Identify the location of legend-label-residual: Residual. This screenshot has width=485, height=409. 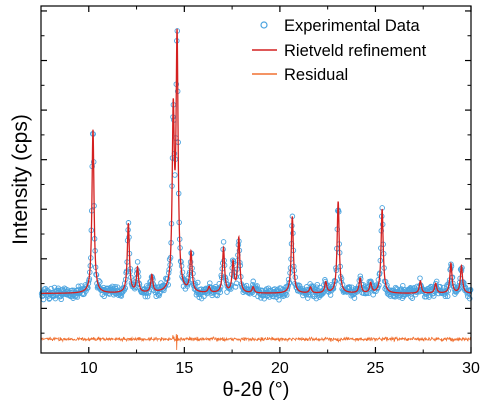
(316, 75).